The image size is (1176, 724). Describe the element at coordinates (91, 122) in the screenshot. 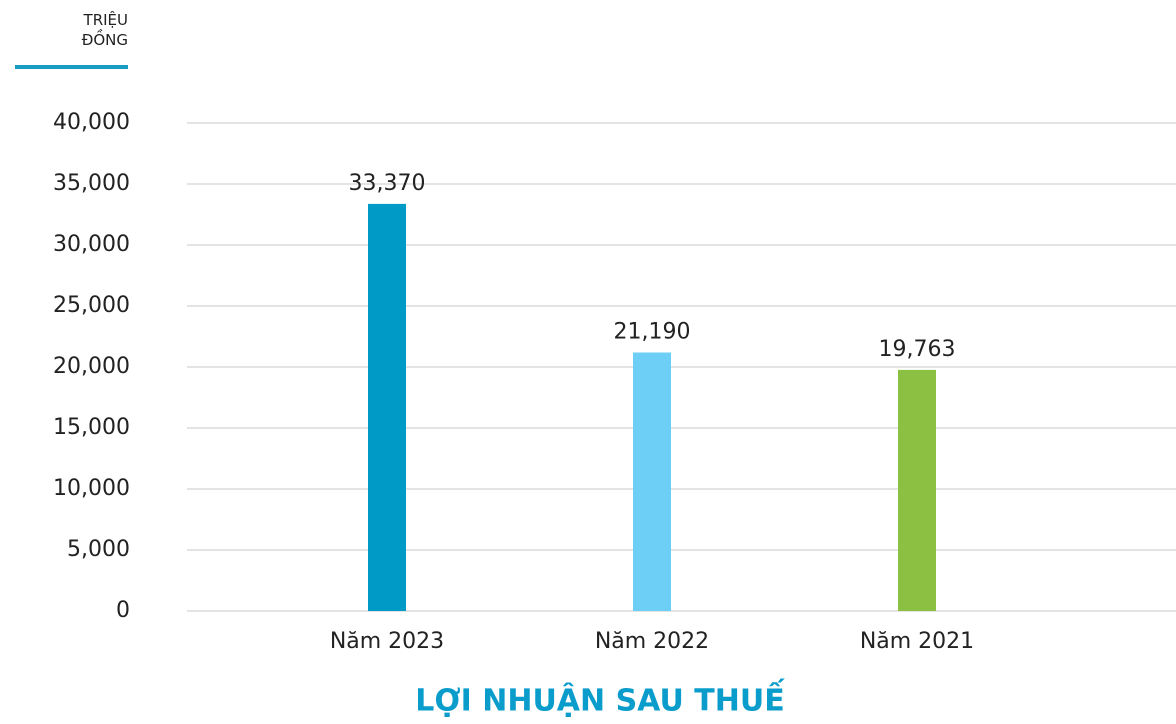

I see `y-tick-label: 40,000` at that location.